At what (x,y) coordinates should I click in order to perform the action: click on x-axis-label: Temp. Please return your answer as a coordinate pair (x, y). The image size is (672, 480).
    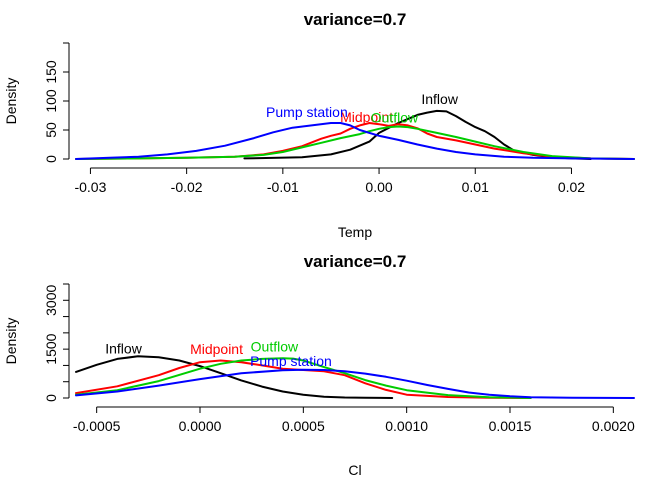
    Looking at the image, I should click on (355, 232).